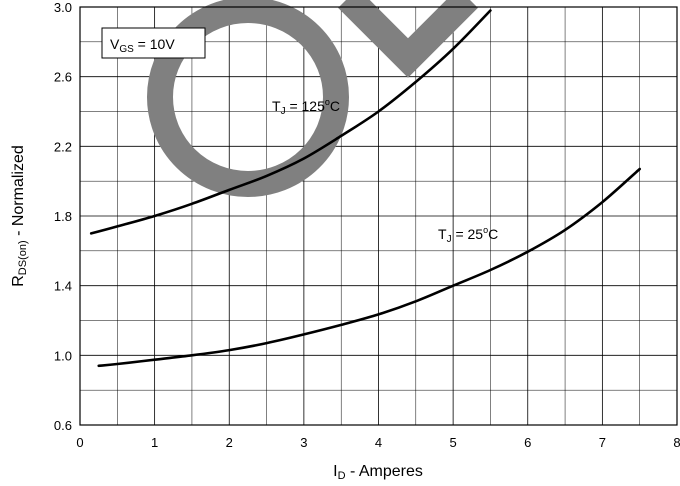 The image size is (680, 486). What do you see at coordinates (79, 442) in the screenshot?
I see `x-tick-label: 0` at bounding box center [79, 442].